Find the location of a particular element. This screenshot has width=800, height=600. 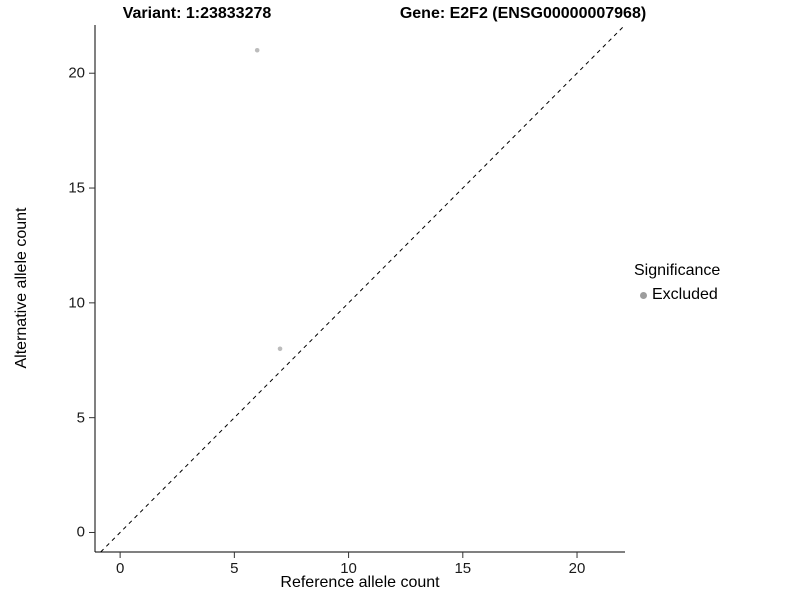

legend: Significance Excluded is located at coordinates (677, 283).